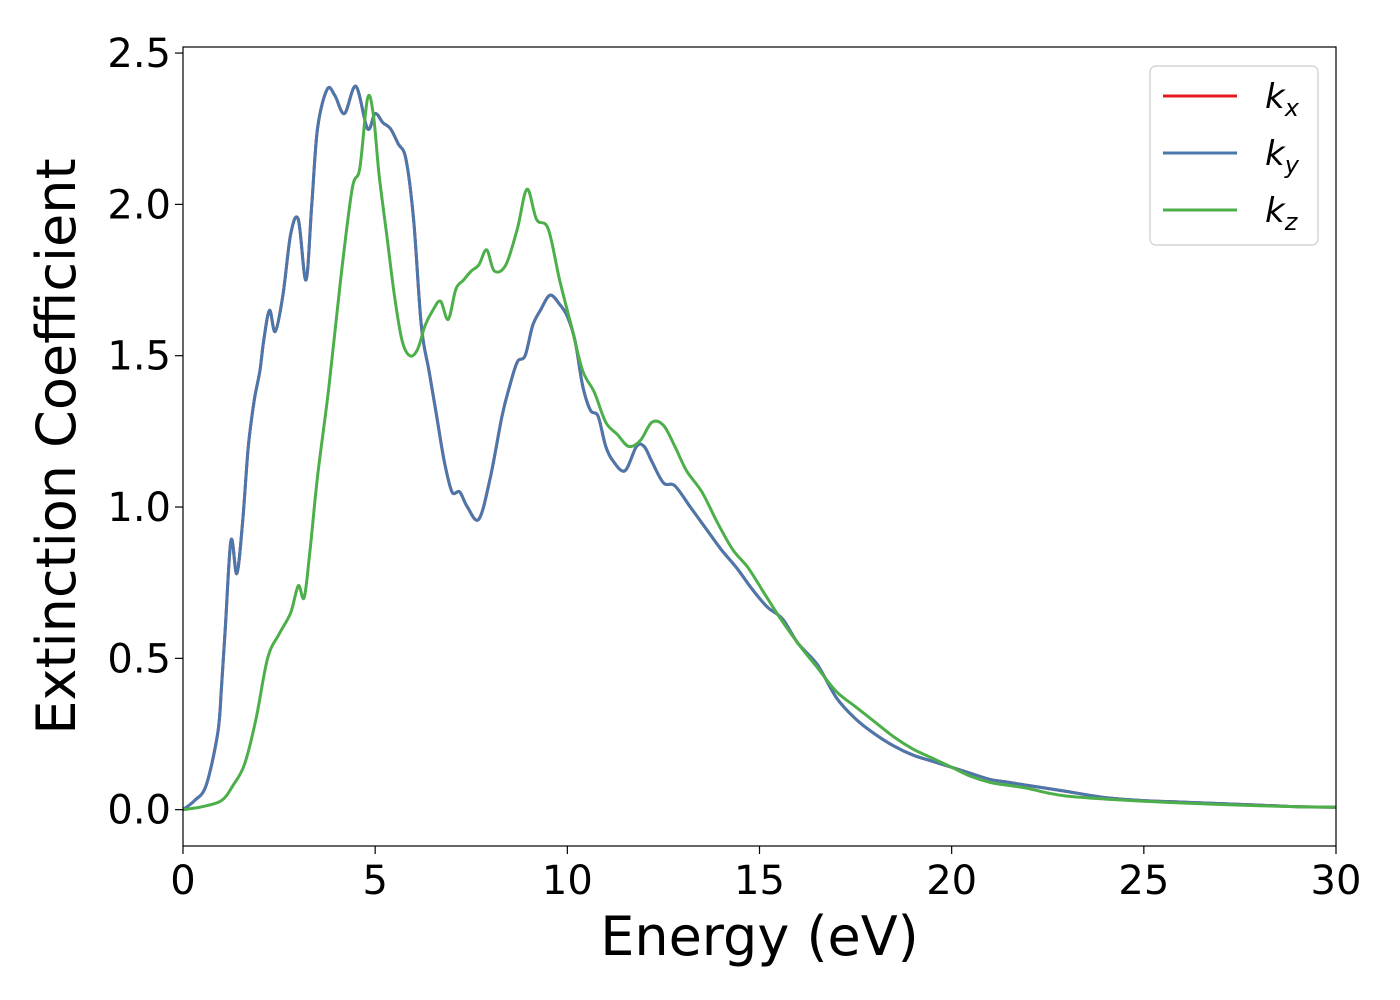  What do you see at coordinates (56, 446) in the screenshot?
I see `y-axis-label: Extinction Coefficient` at bounding box center [56, 446].